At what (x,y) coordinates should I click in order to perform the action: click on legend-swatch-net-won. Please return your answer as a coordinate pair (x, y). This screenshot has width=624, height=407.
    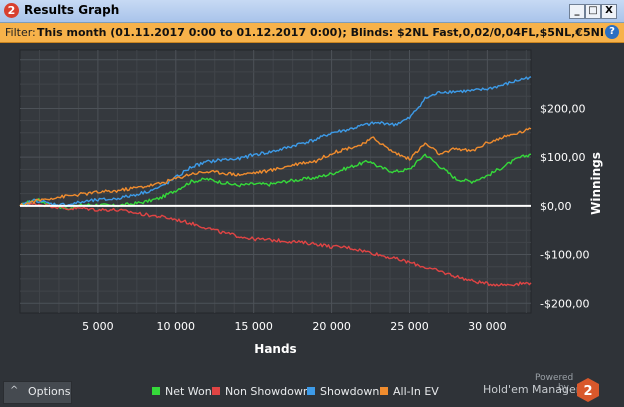
    Looking at the image, I should click on (156, 391).